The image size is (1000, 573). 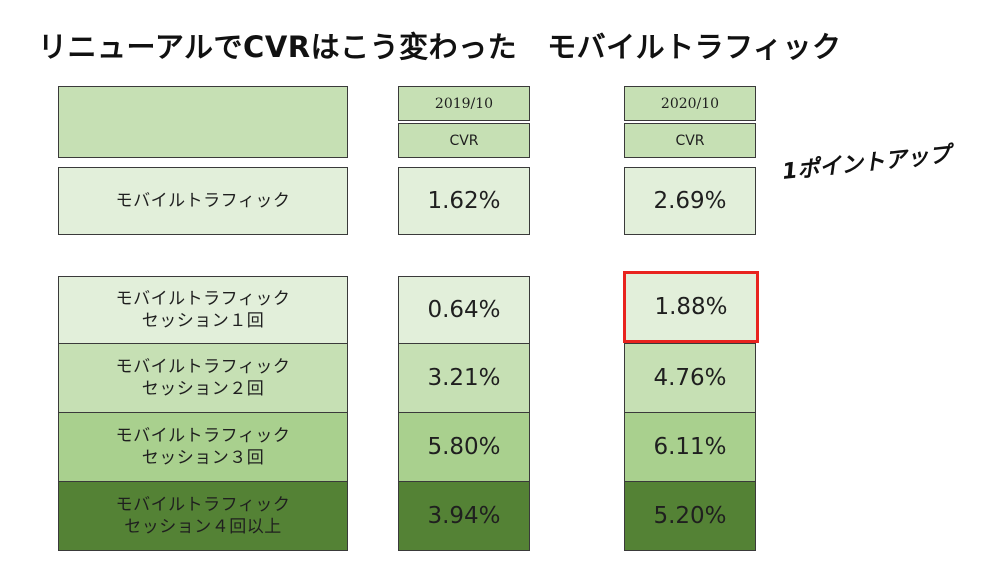 I want to click on label-header-cell, so click(x=203, y=122).